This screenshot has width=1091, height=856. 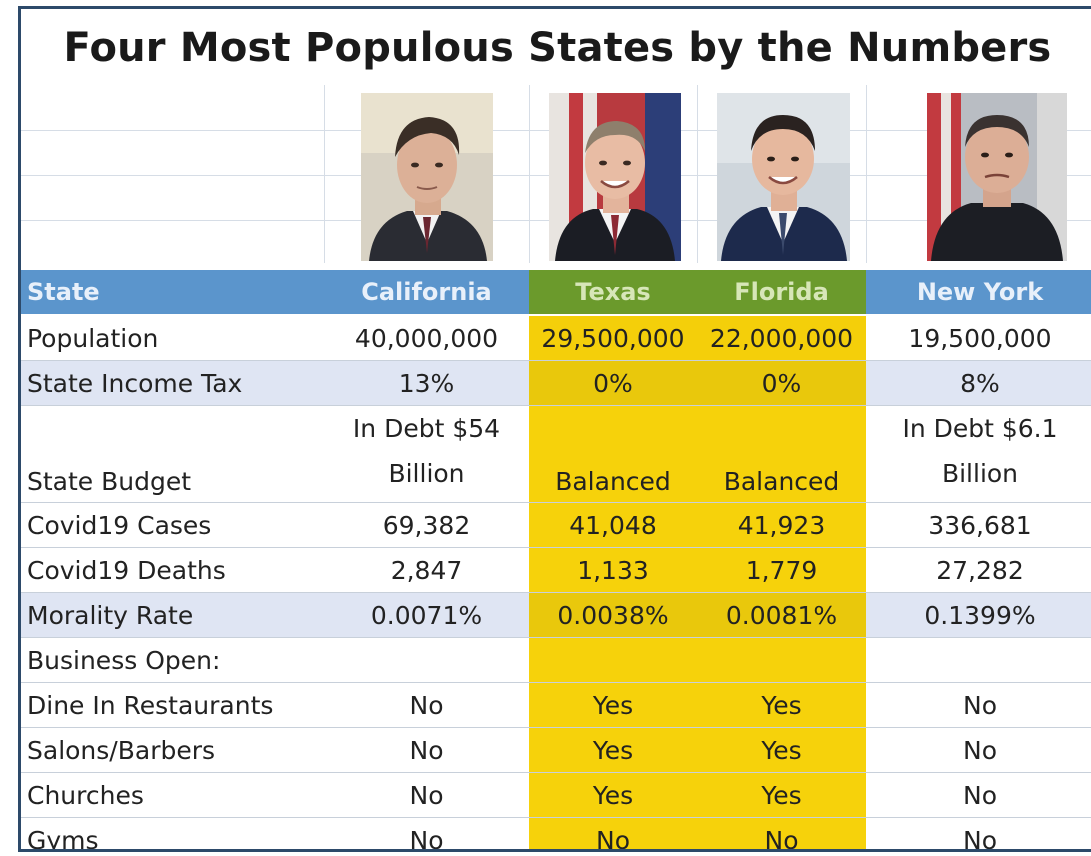 I want to click on florida-value: Balanced, so click(x=781, y=454).